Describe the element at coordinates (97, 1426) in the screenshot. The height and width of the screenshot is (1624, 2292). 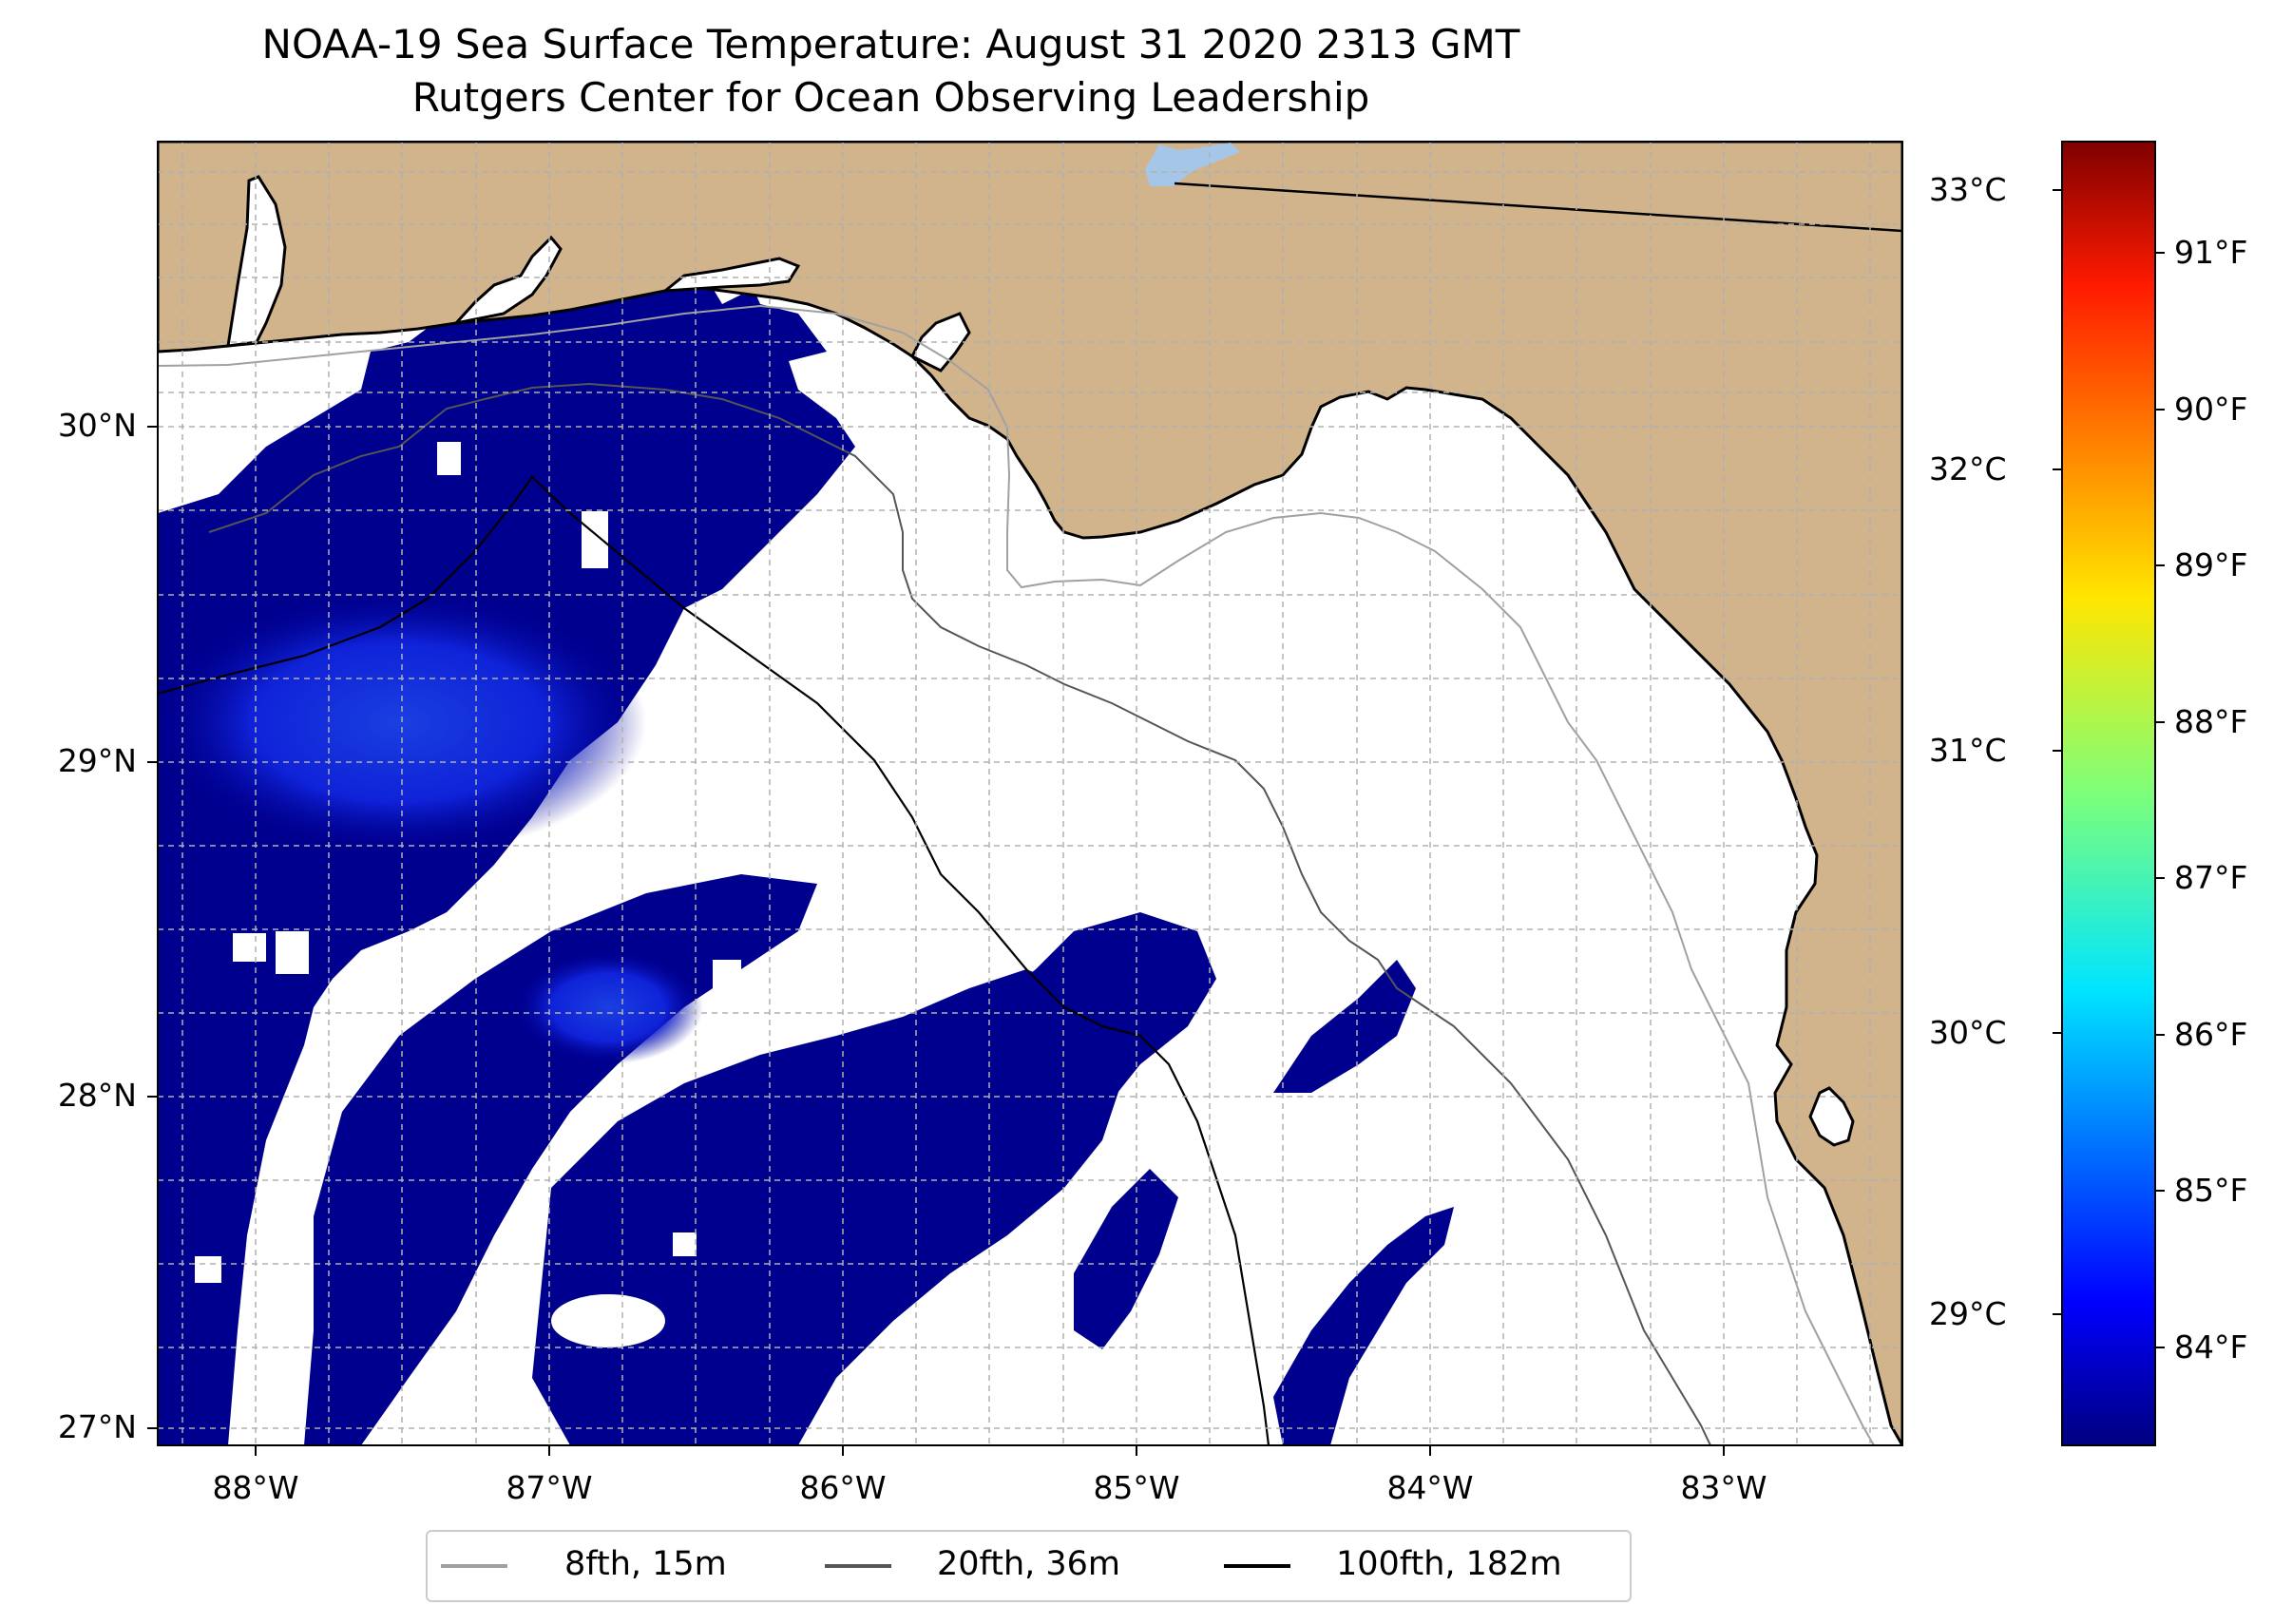
I see `lat-tick-label: 27°N` at that location.